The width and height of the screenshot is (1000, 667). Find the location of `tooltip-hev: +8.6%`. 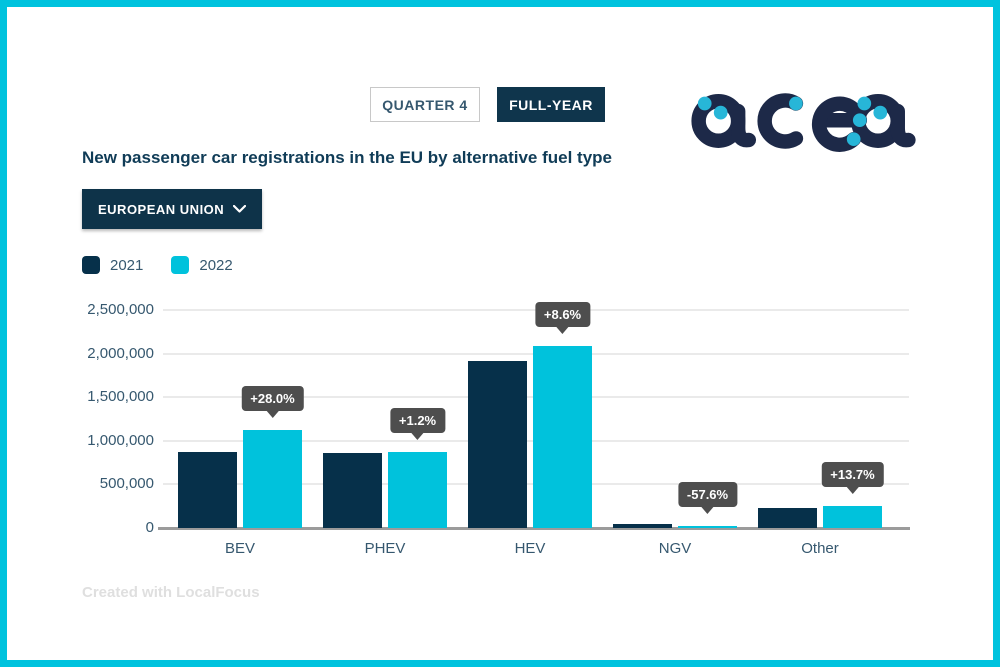

tooltip-hev: +8.6% is located at coordinates (562, 318).